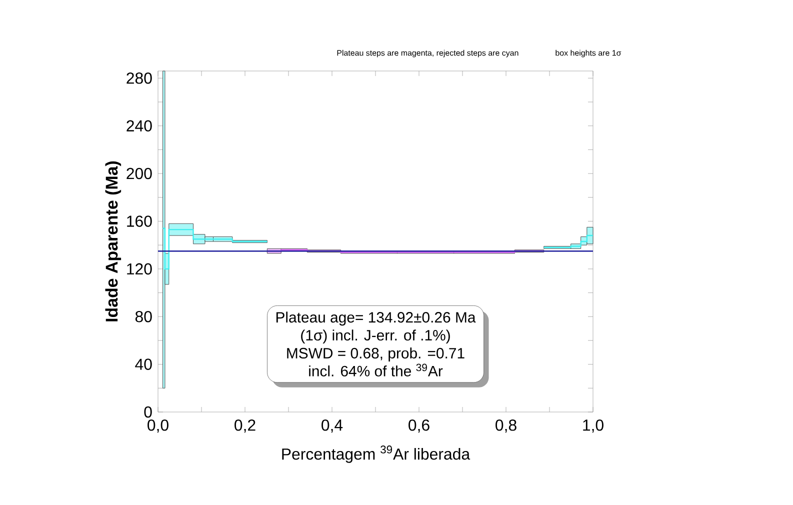  Describe the element at coordinates (419, 426) in the screenshot. I see `x-tick-label: 0,6` at that location.